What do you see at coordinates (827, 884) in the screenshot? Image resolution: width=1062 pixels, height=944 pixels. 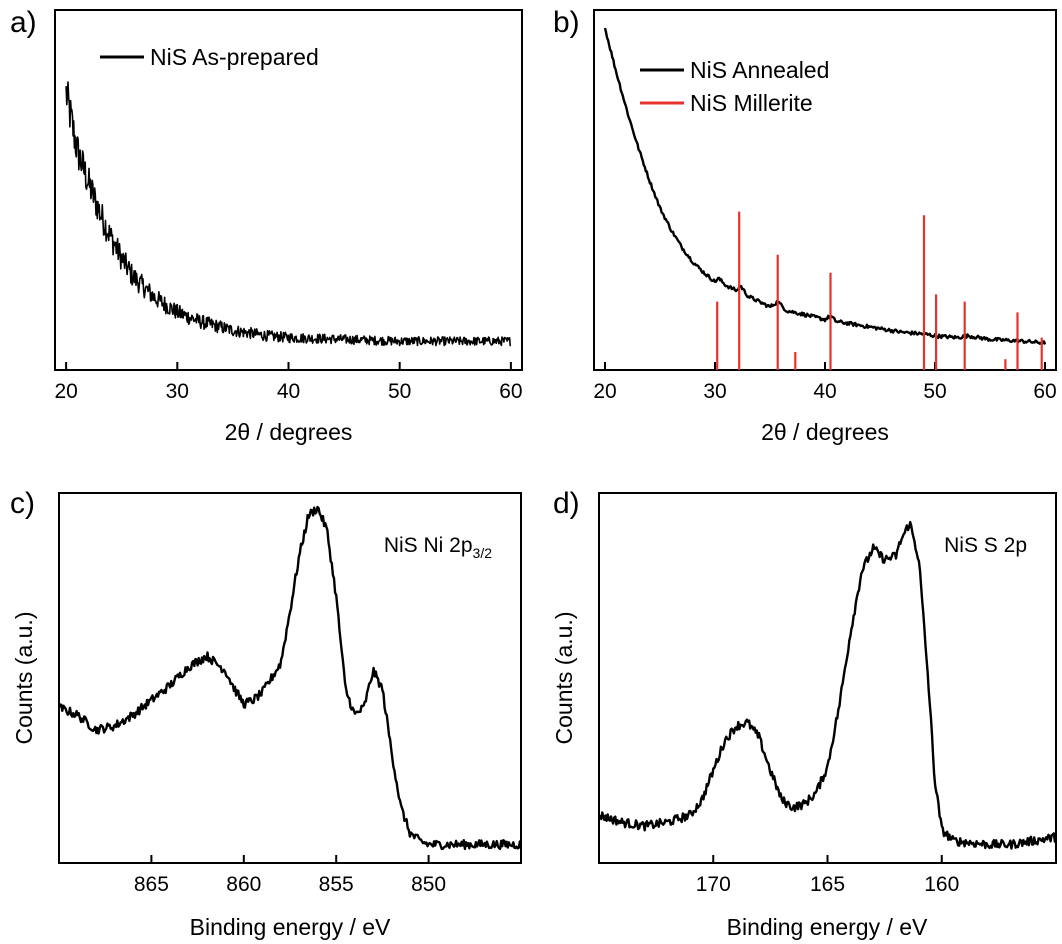 I see `x-tick-label: 165` at bounding box center [827, 884].